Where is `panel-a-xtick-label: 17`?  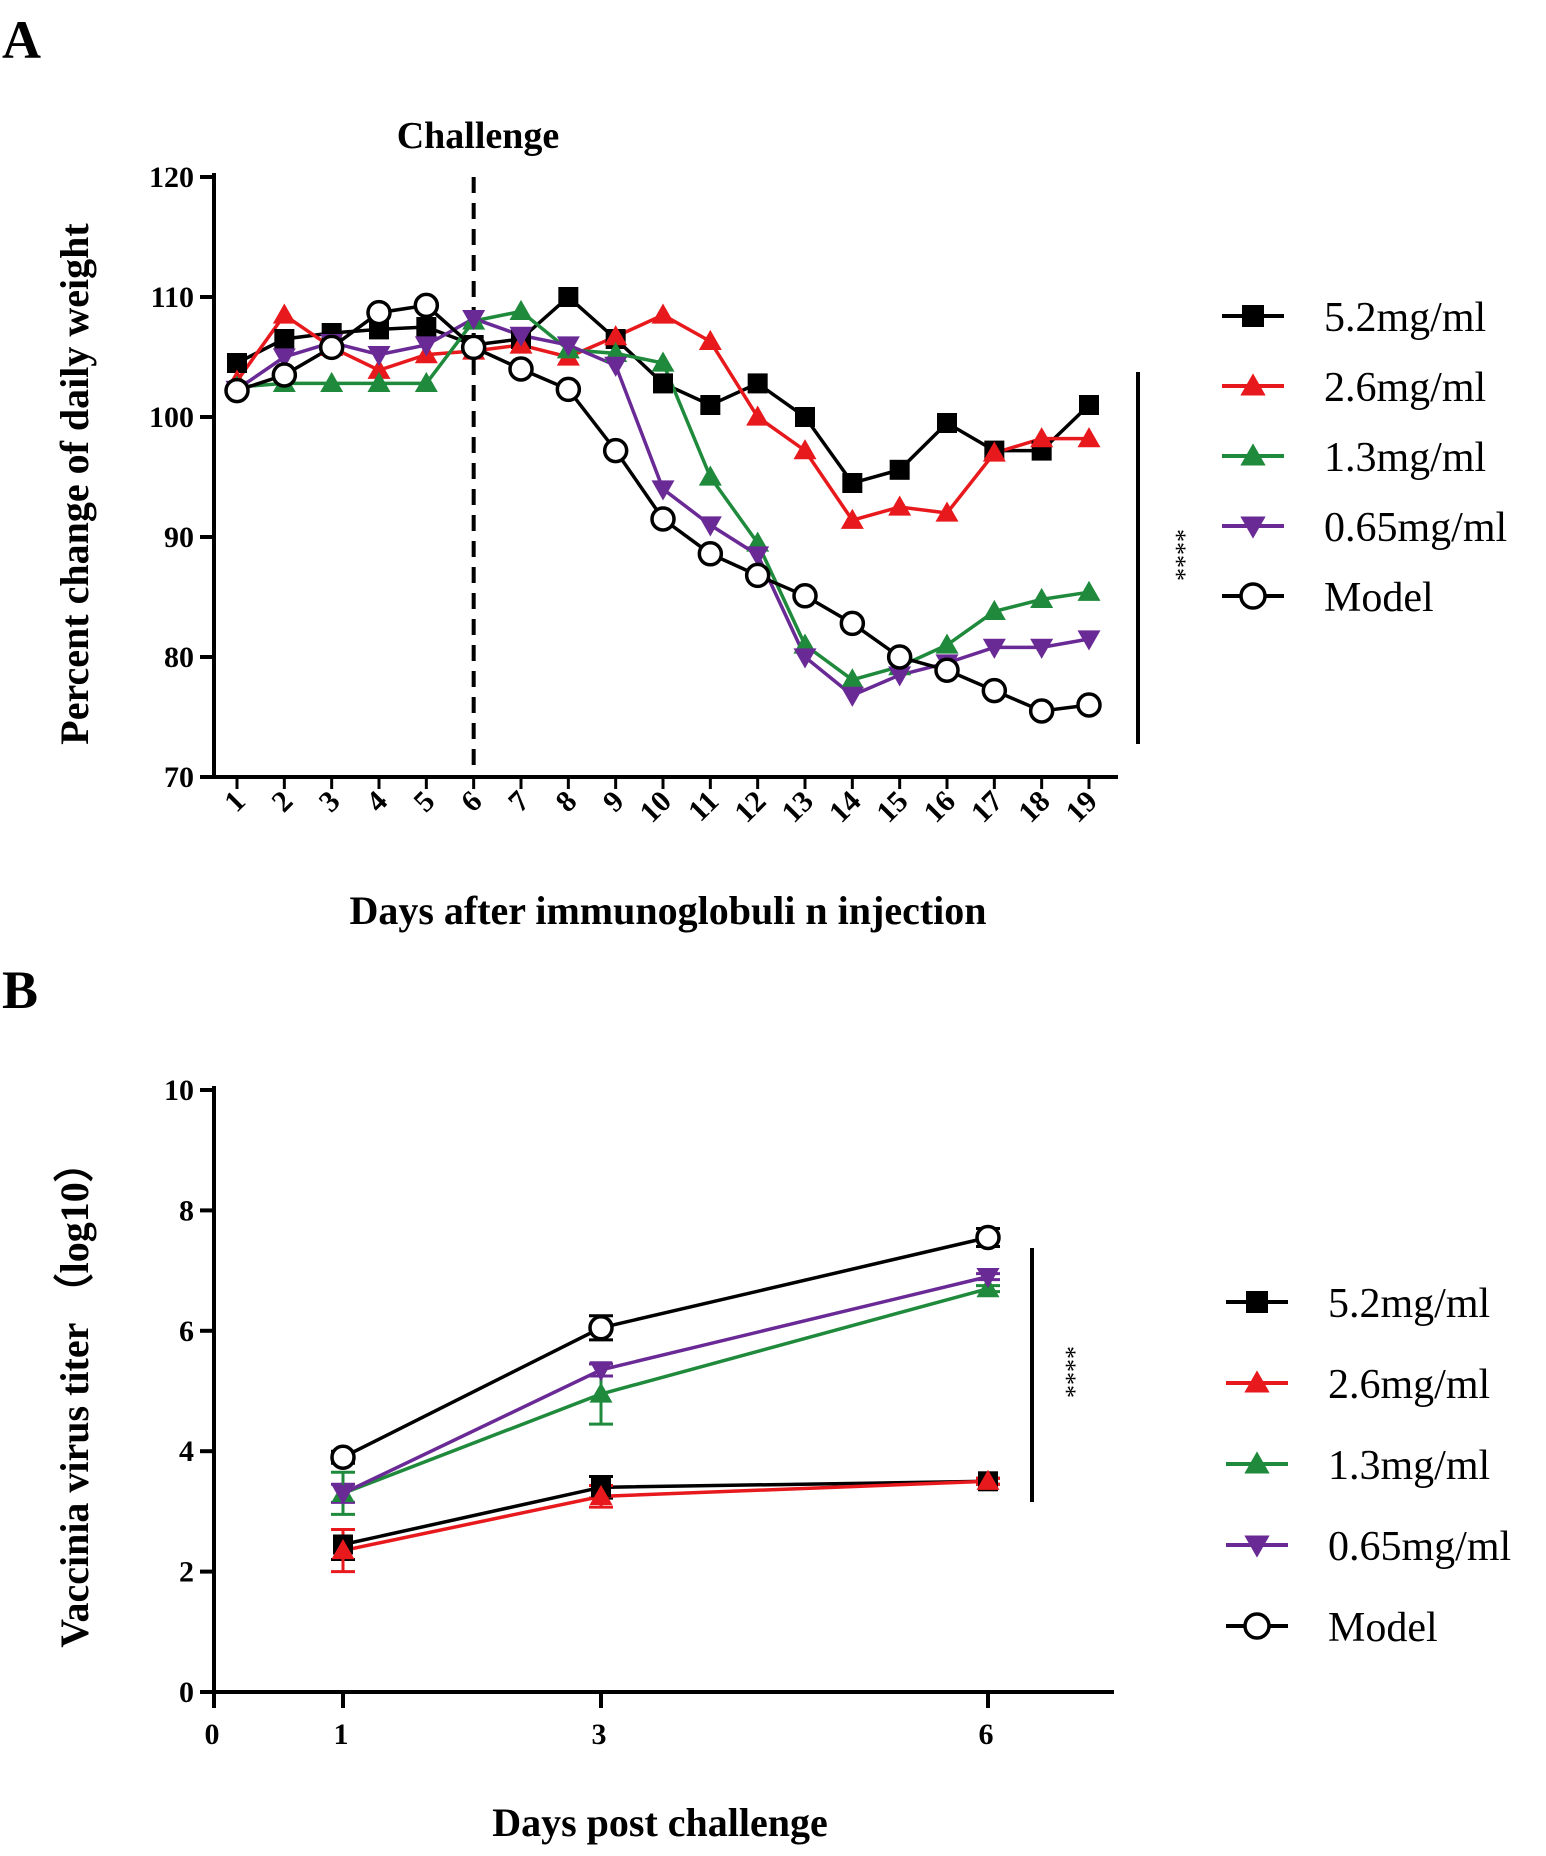
panel-a-xtick-label: 17 is located at coordinates (987, 807).